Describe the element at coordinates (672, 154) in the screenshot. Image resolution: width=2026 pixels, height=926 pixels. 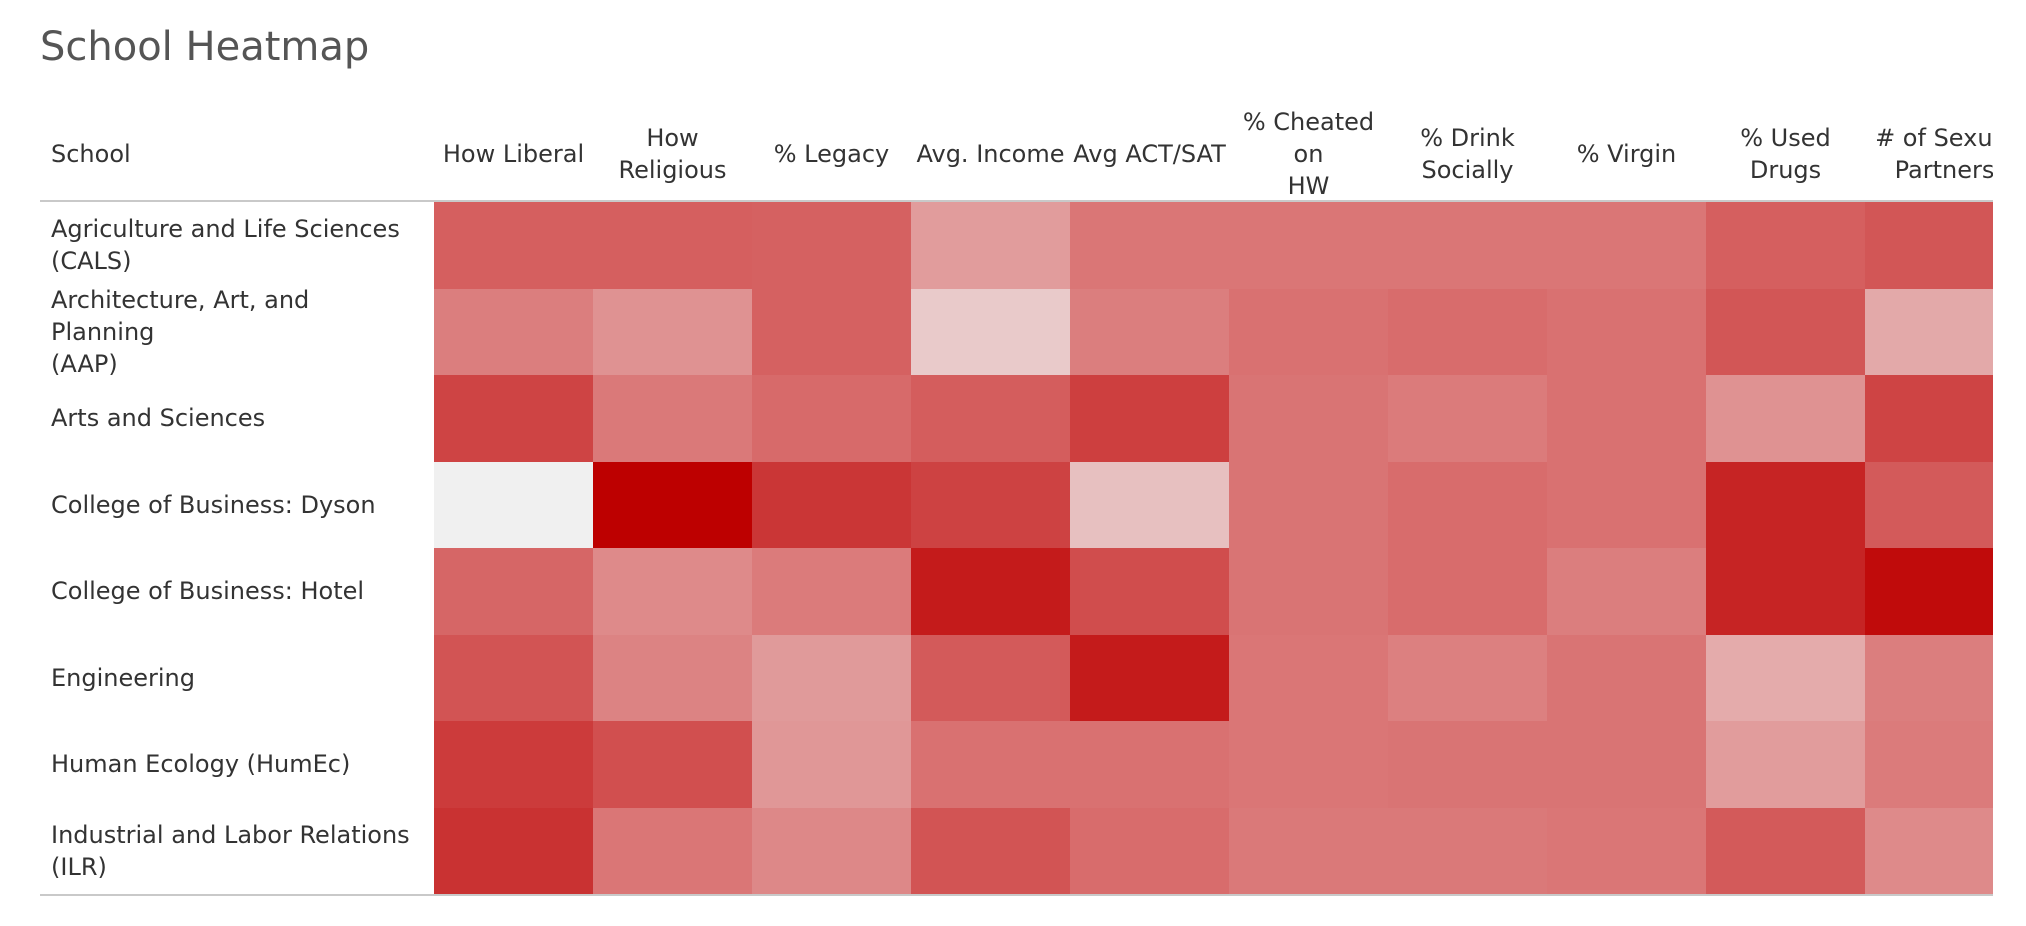
I see `column-header: How Religious` at that location.